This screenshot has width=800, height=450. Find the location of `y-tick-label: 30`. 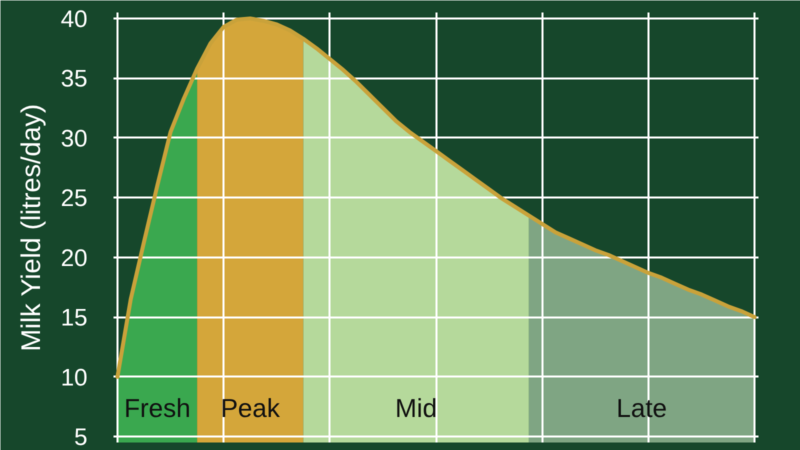

y-tick-label: 30 is located at coordinates (74, 138).